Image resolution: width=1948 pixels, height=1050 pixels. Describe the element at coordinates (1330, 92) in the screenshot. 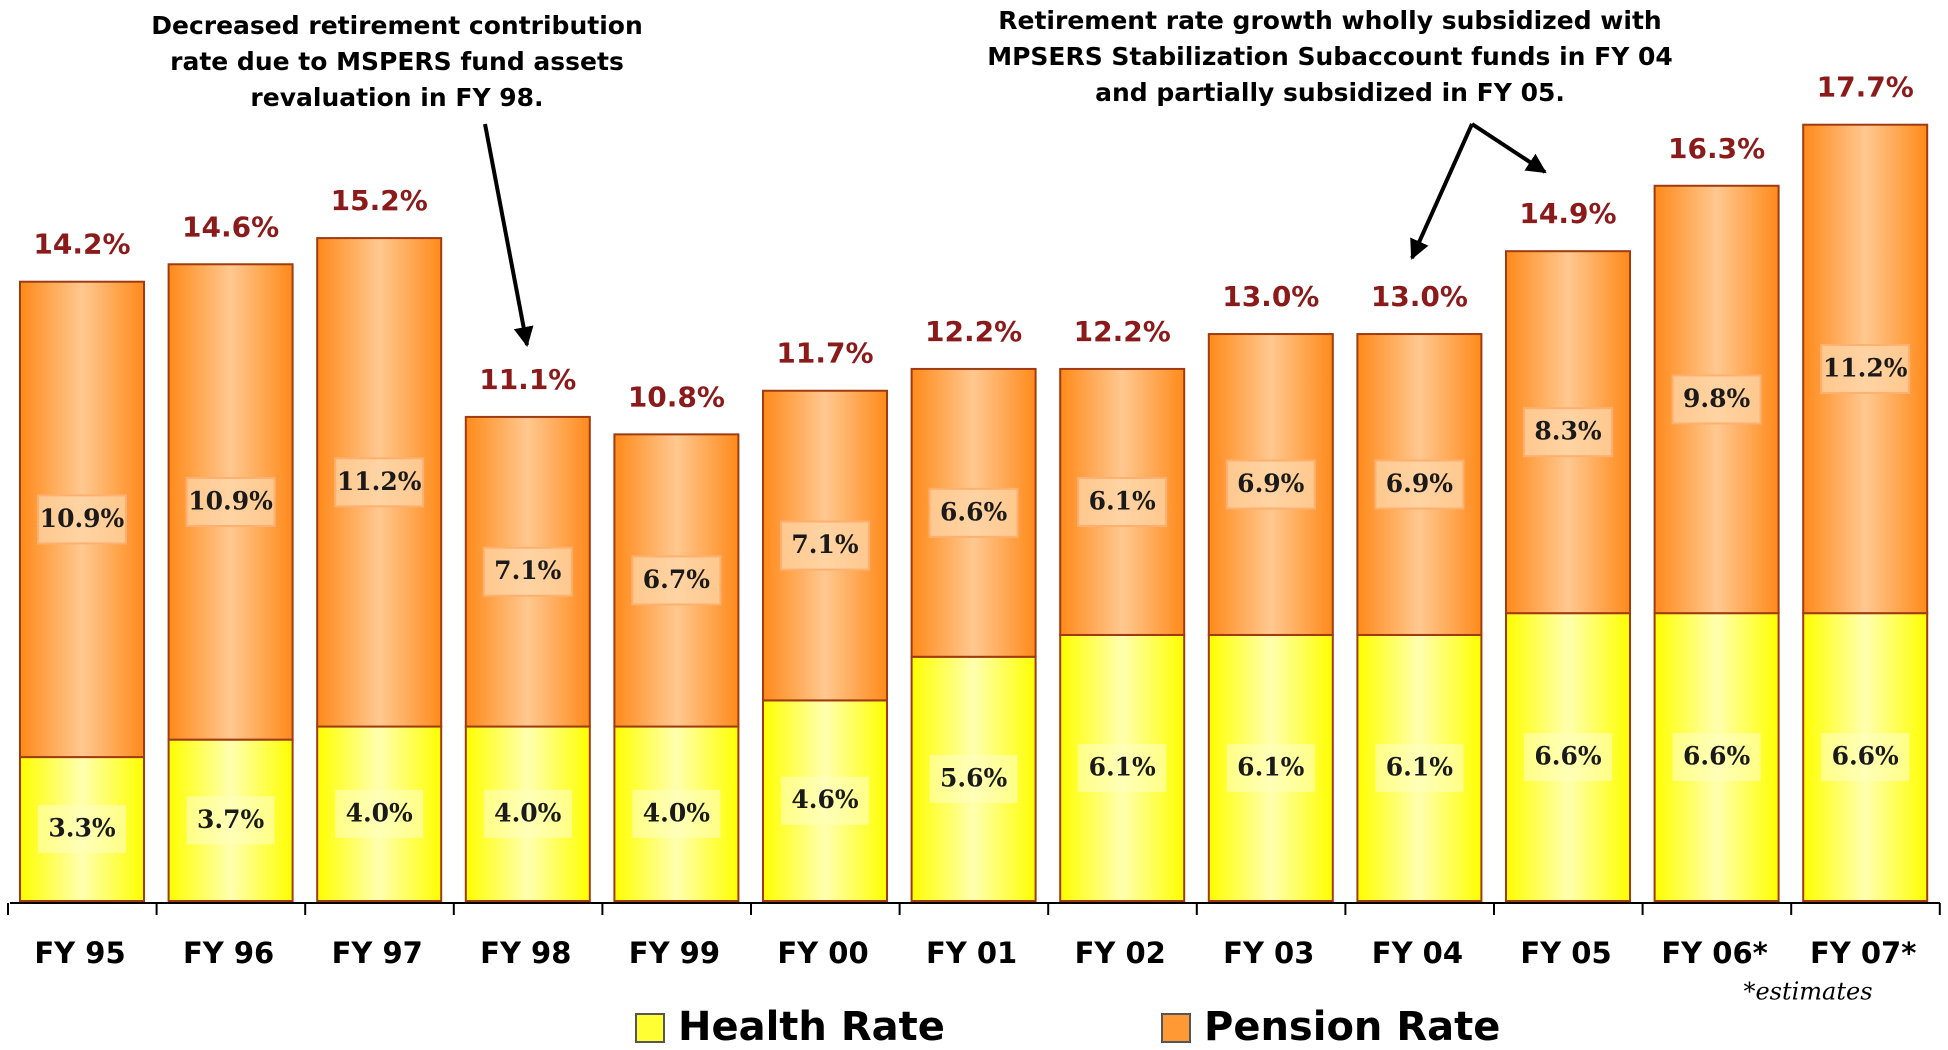

I see `annotation: and partially subsidized in FY 05.` at that location.